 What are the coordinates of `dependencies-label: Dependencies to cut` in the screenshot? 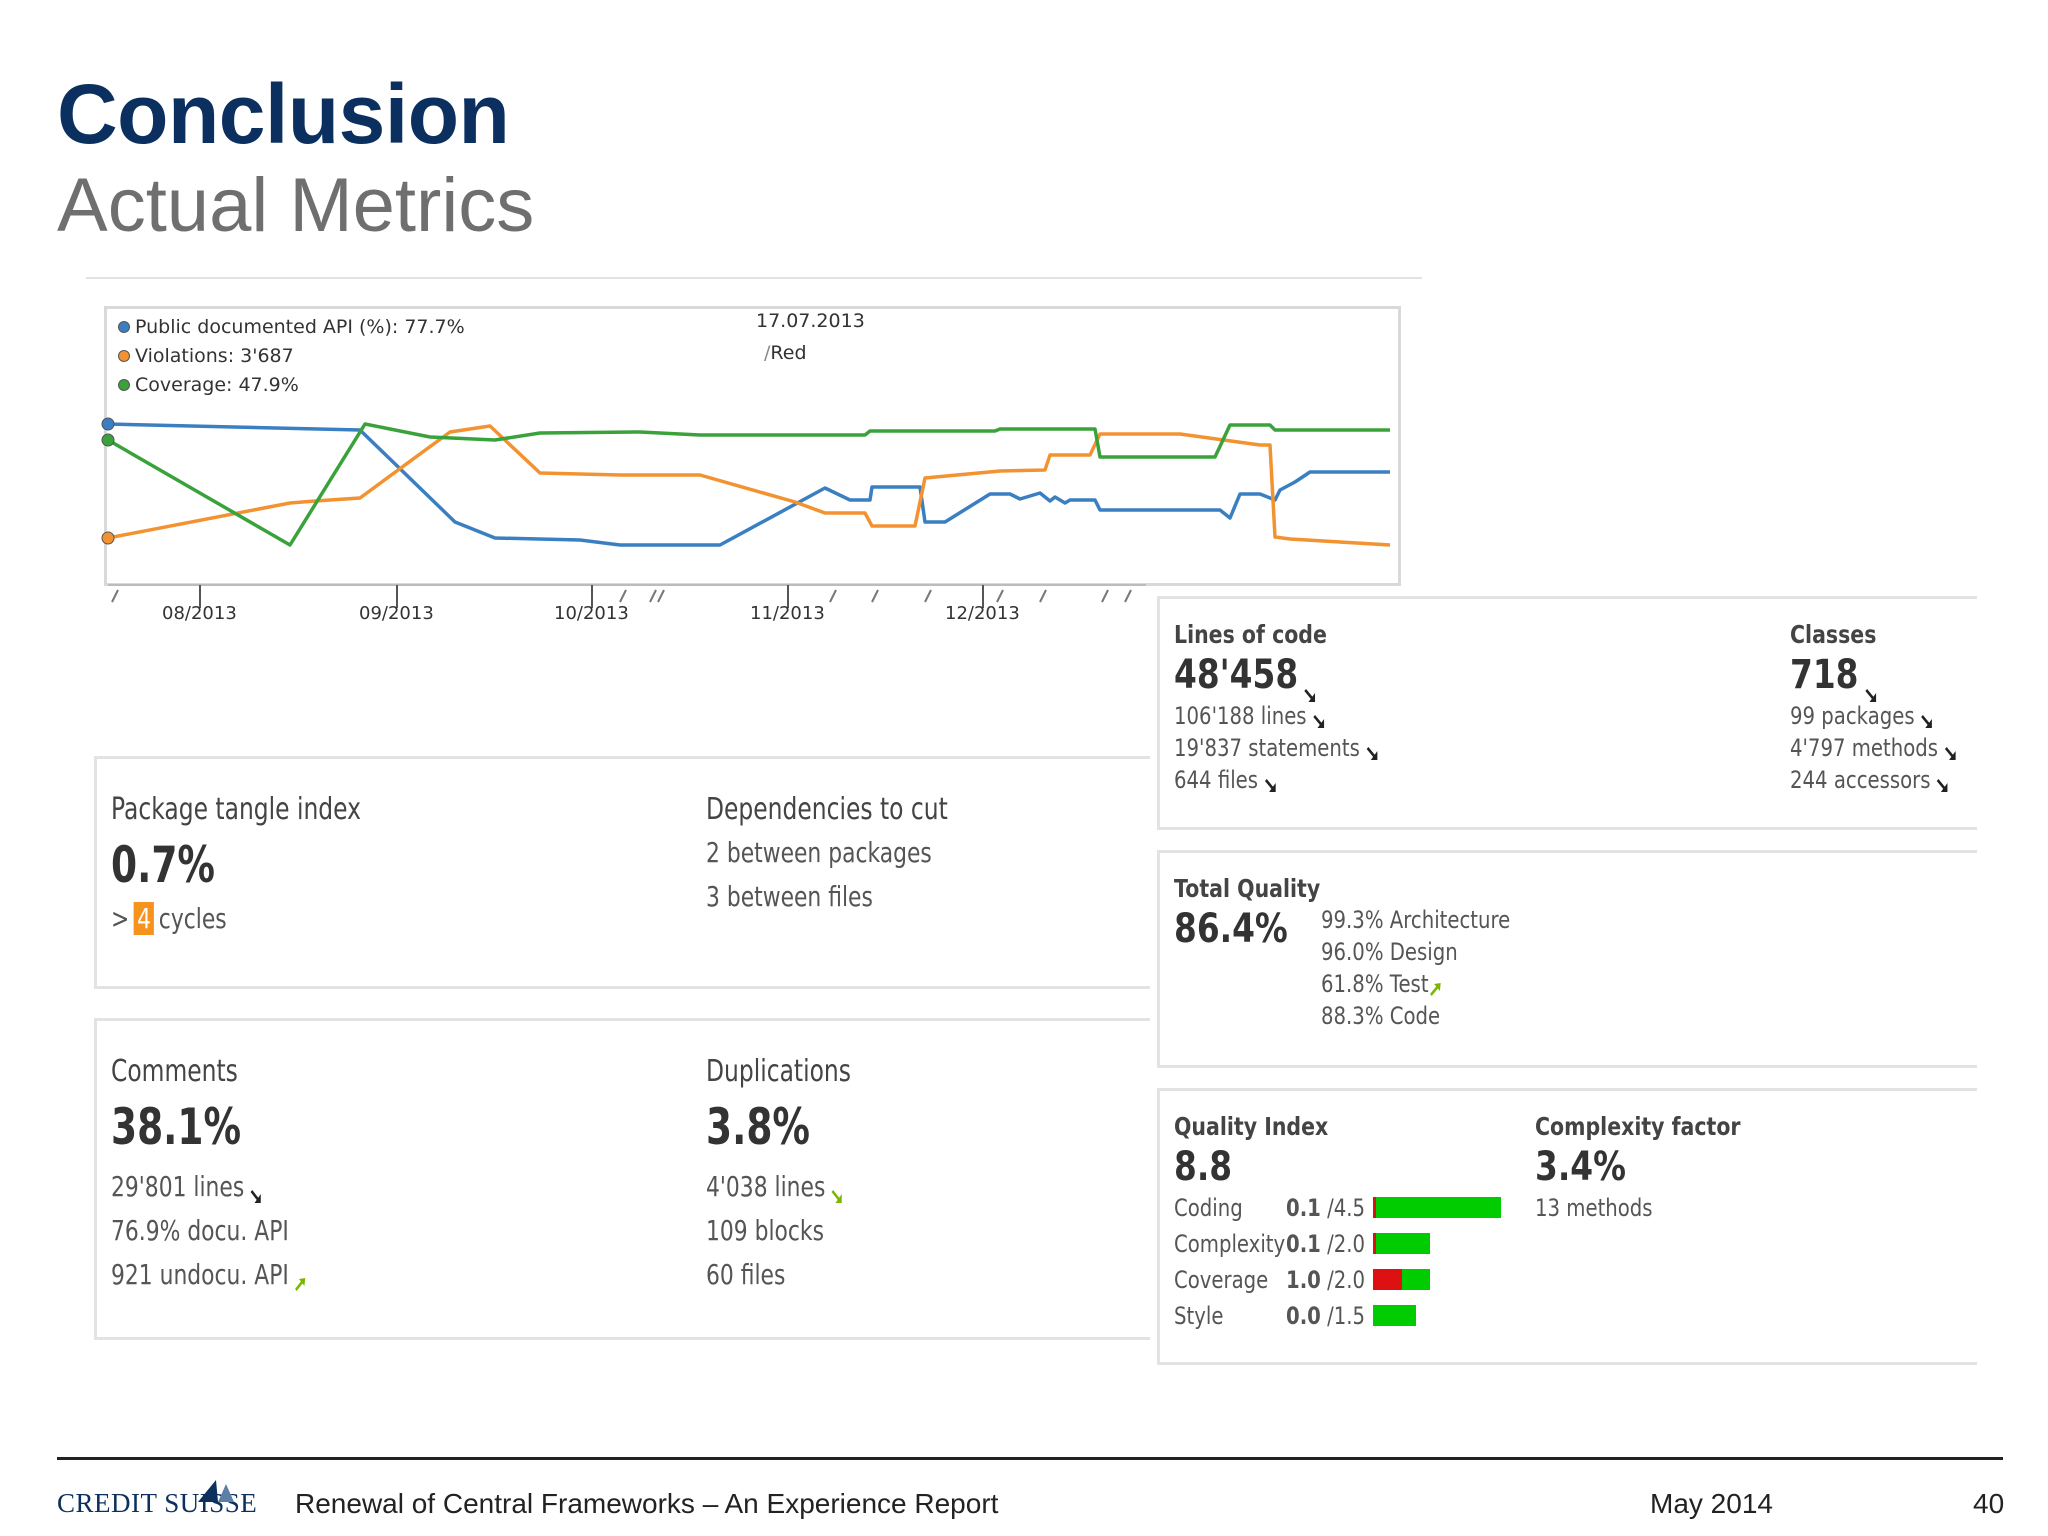 It's located at (827, 809).